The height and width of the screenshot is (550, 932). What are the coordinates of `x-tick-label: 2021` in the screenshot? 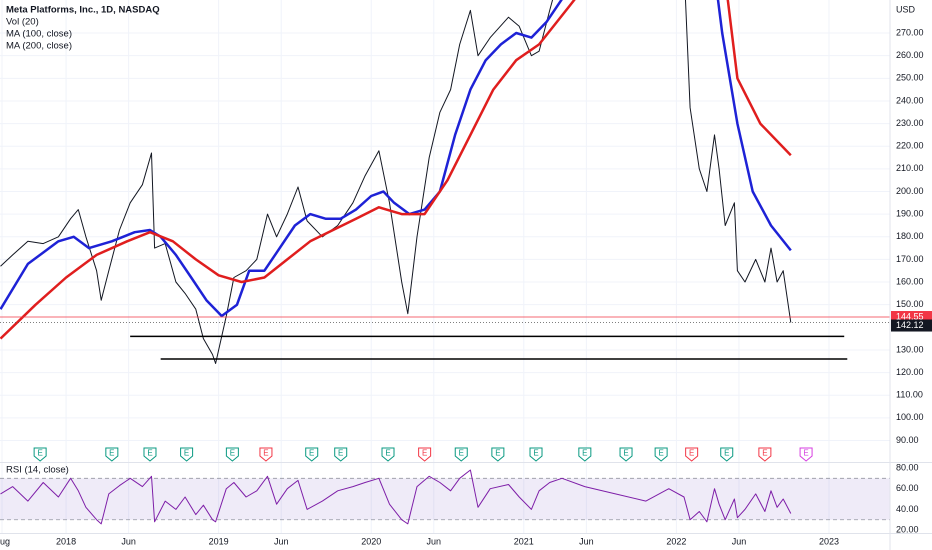 It's located at (524, 541).